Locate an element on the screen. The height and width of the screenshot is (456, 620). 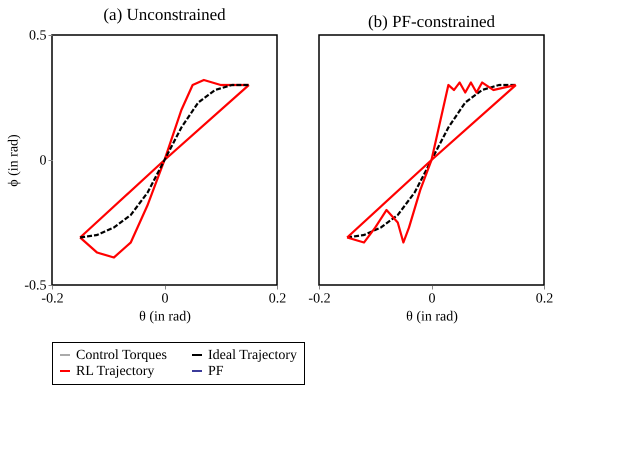
legend-label: PF is located at coordinates (216, 371).